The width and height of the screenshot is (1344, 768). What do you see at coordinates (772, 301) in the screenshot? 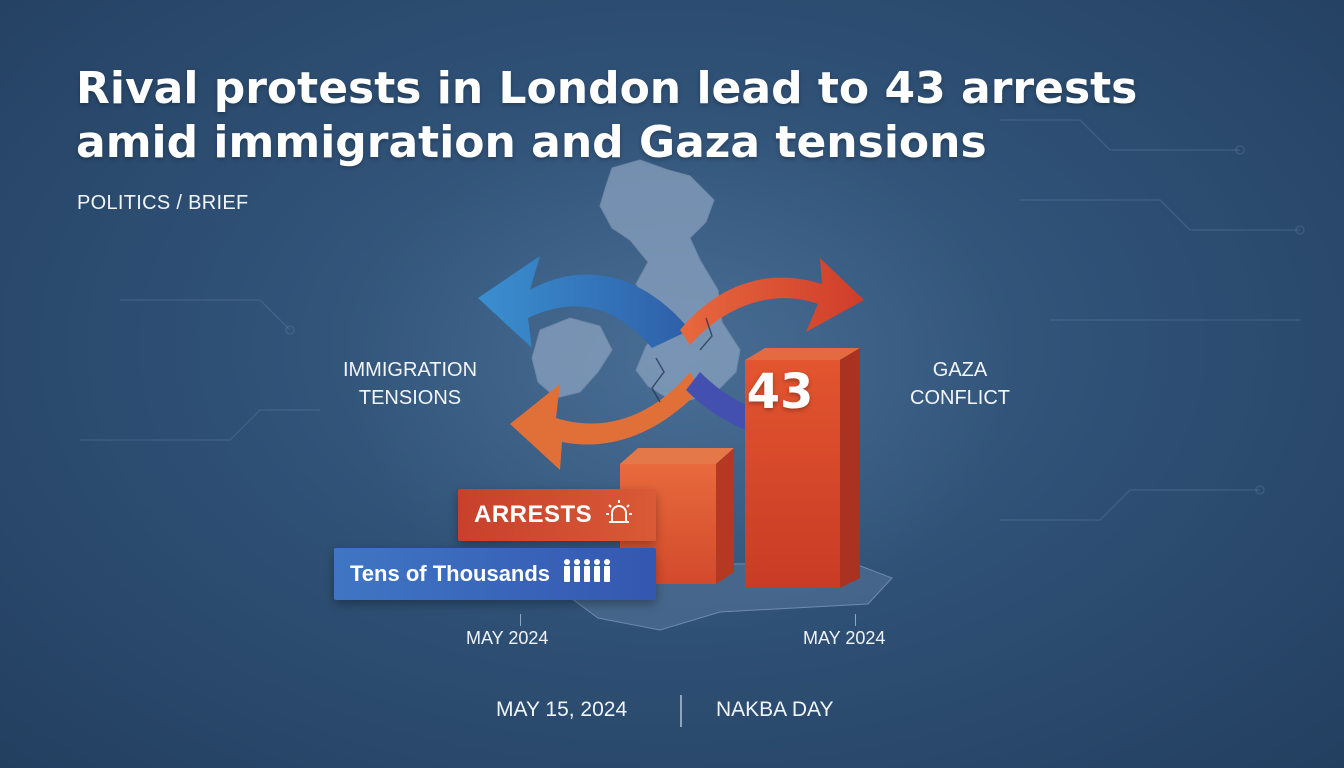
I see `right-arrow-icon` at bounding box center [772, 301].